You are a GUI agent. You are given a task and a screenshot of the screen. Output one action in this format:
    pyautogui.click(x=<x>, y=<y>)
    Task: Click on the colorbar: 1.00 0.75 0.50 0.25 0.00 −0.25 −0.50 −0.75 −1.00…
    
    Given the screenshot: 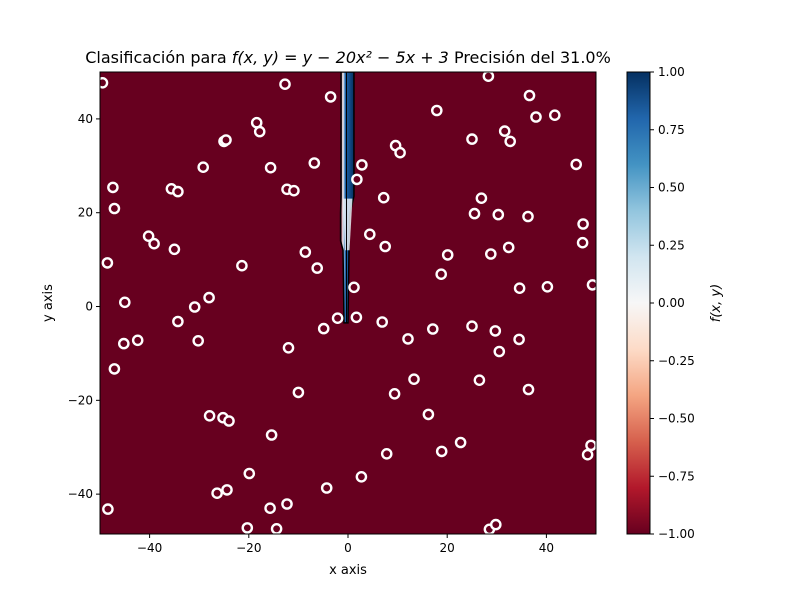 What is the action you would take?
    pyautogui.click(x=675, y=303)
    